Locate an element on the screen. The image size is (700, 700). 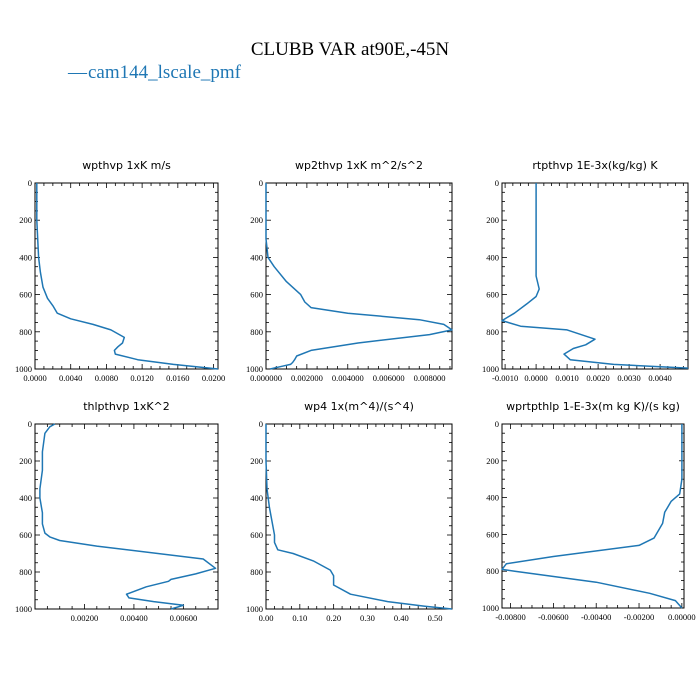
x-tick-label: 0.00 is located at coordinates (266, 618).